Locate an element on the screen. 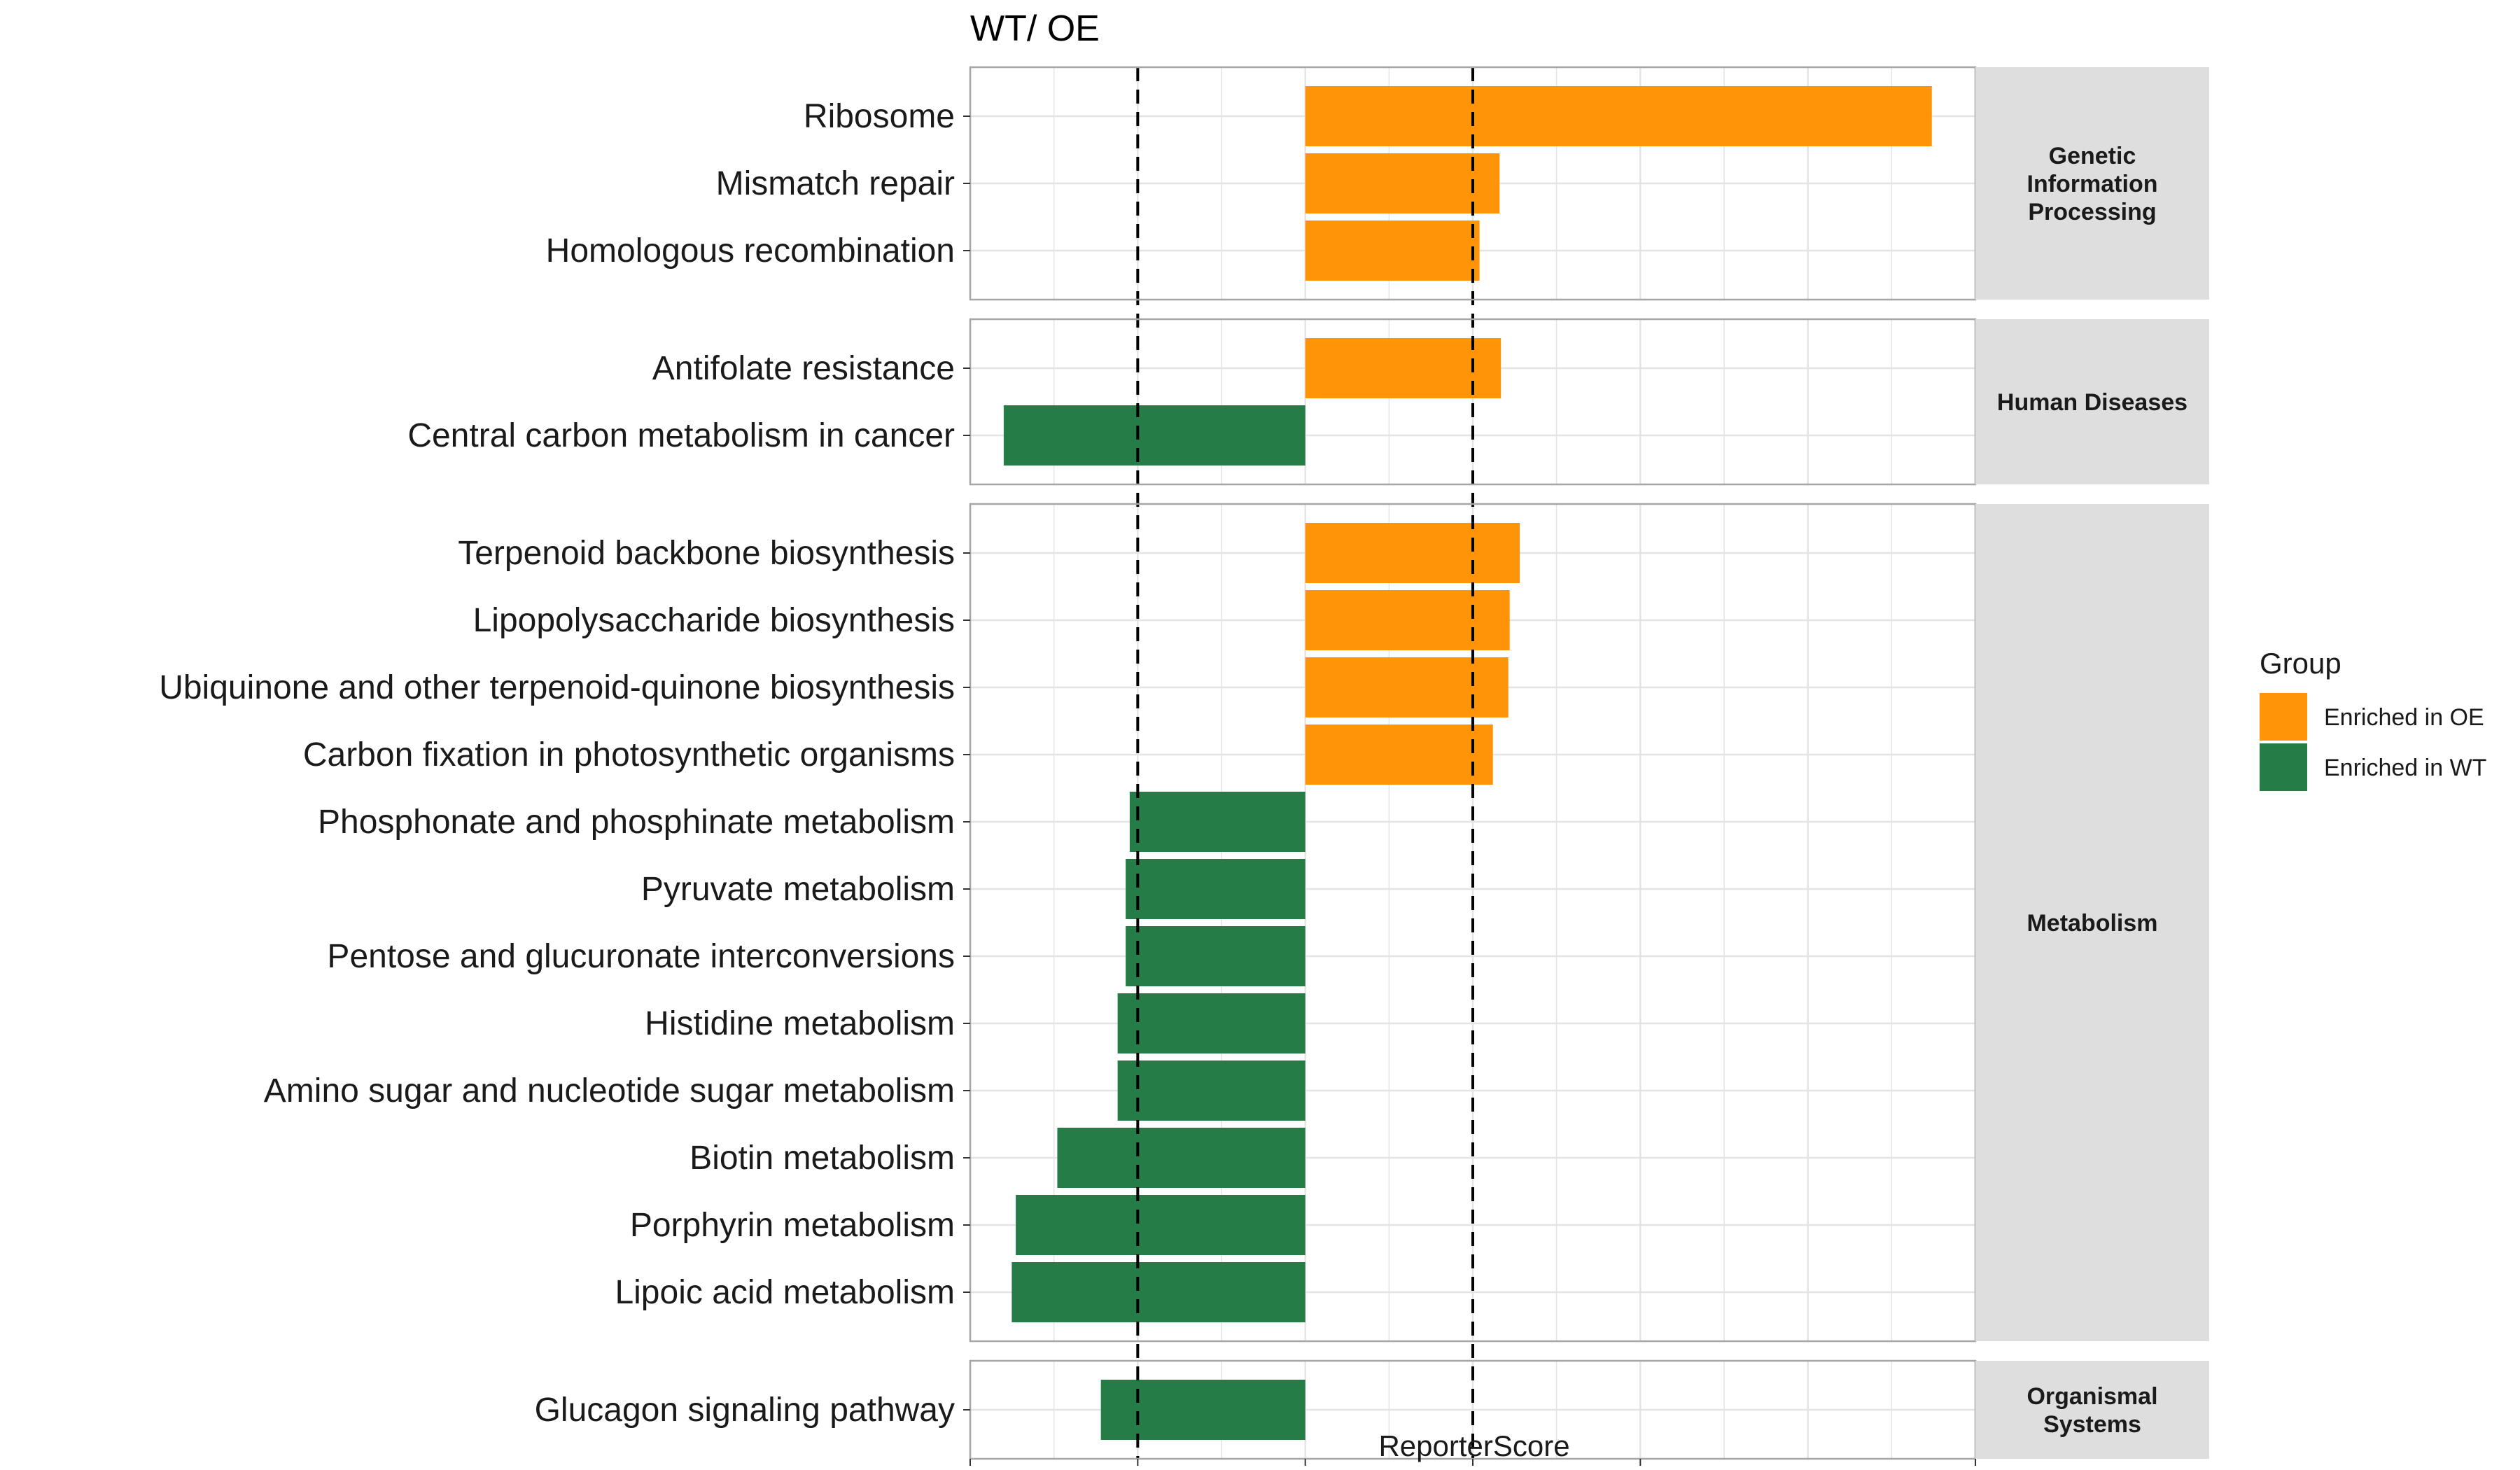 The width and height of the screenshot is (2520, 1470). facet-strip-label: Organismal is located at coordinates (2091, 1396).